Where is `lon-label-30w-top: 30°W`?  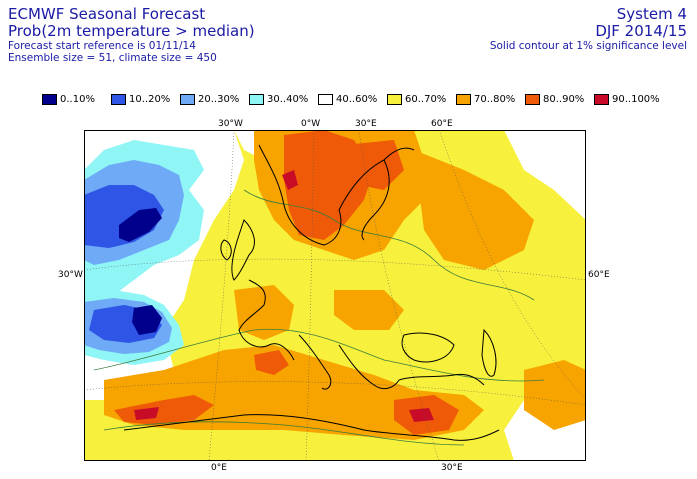
lon-label-30w-top: 30°W is located at coordinates (230, 124).